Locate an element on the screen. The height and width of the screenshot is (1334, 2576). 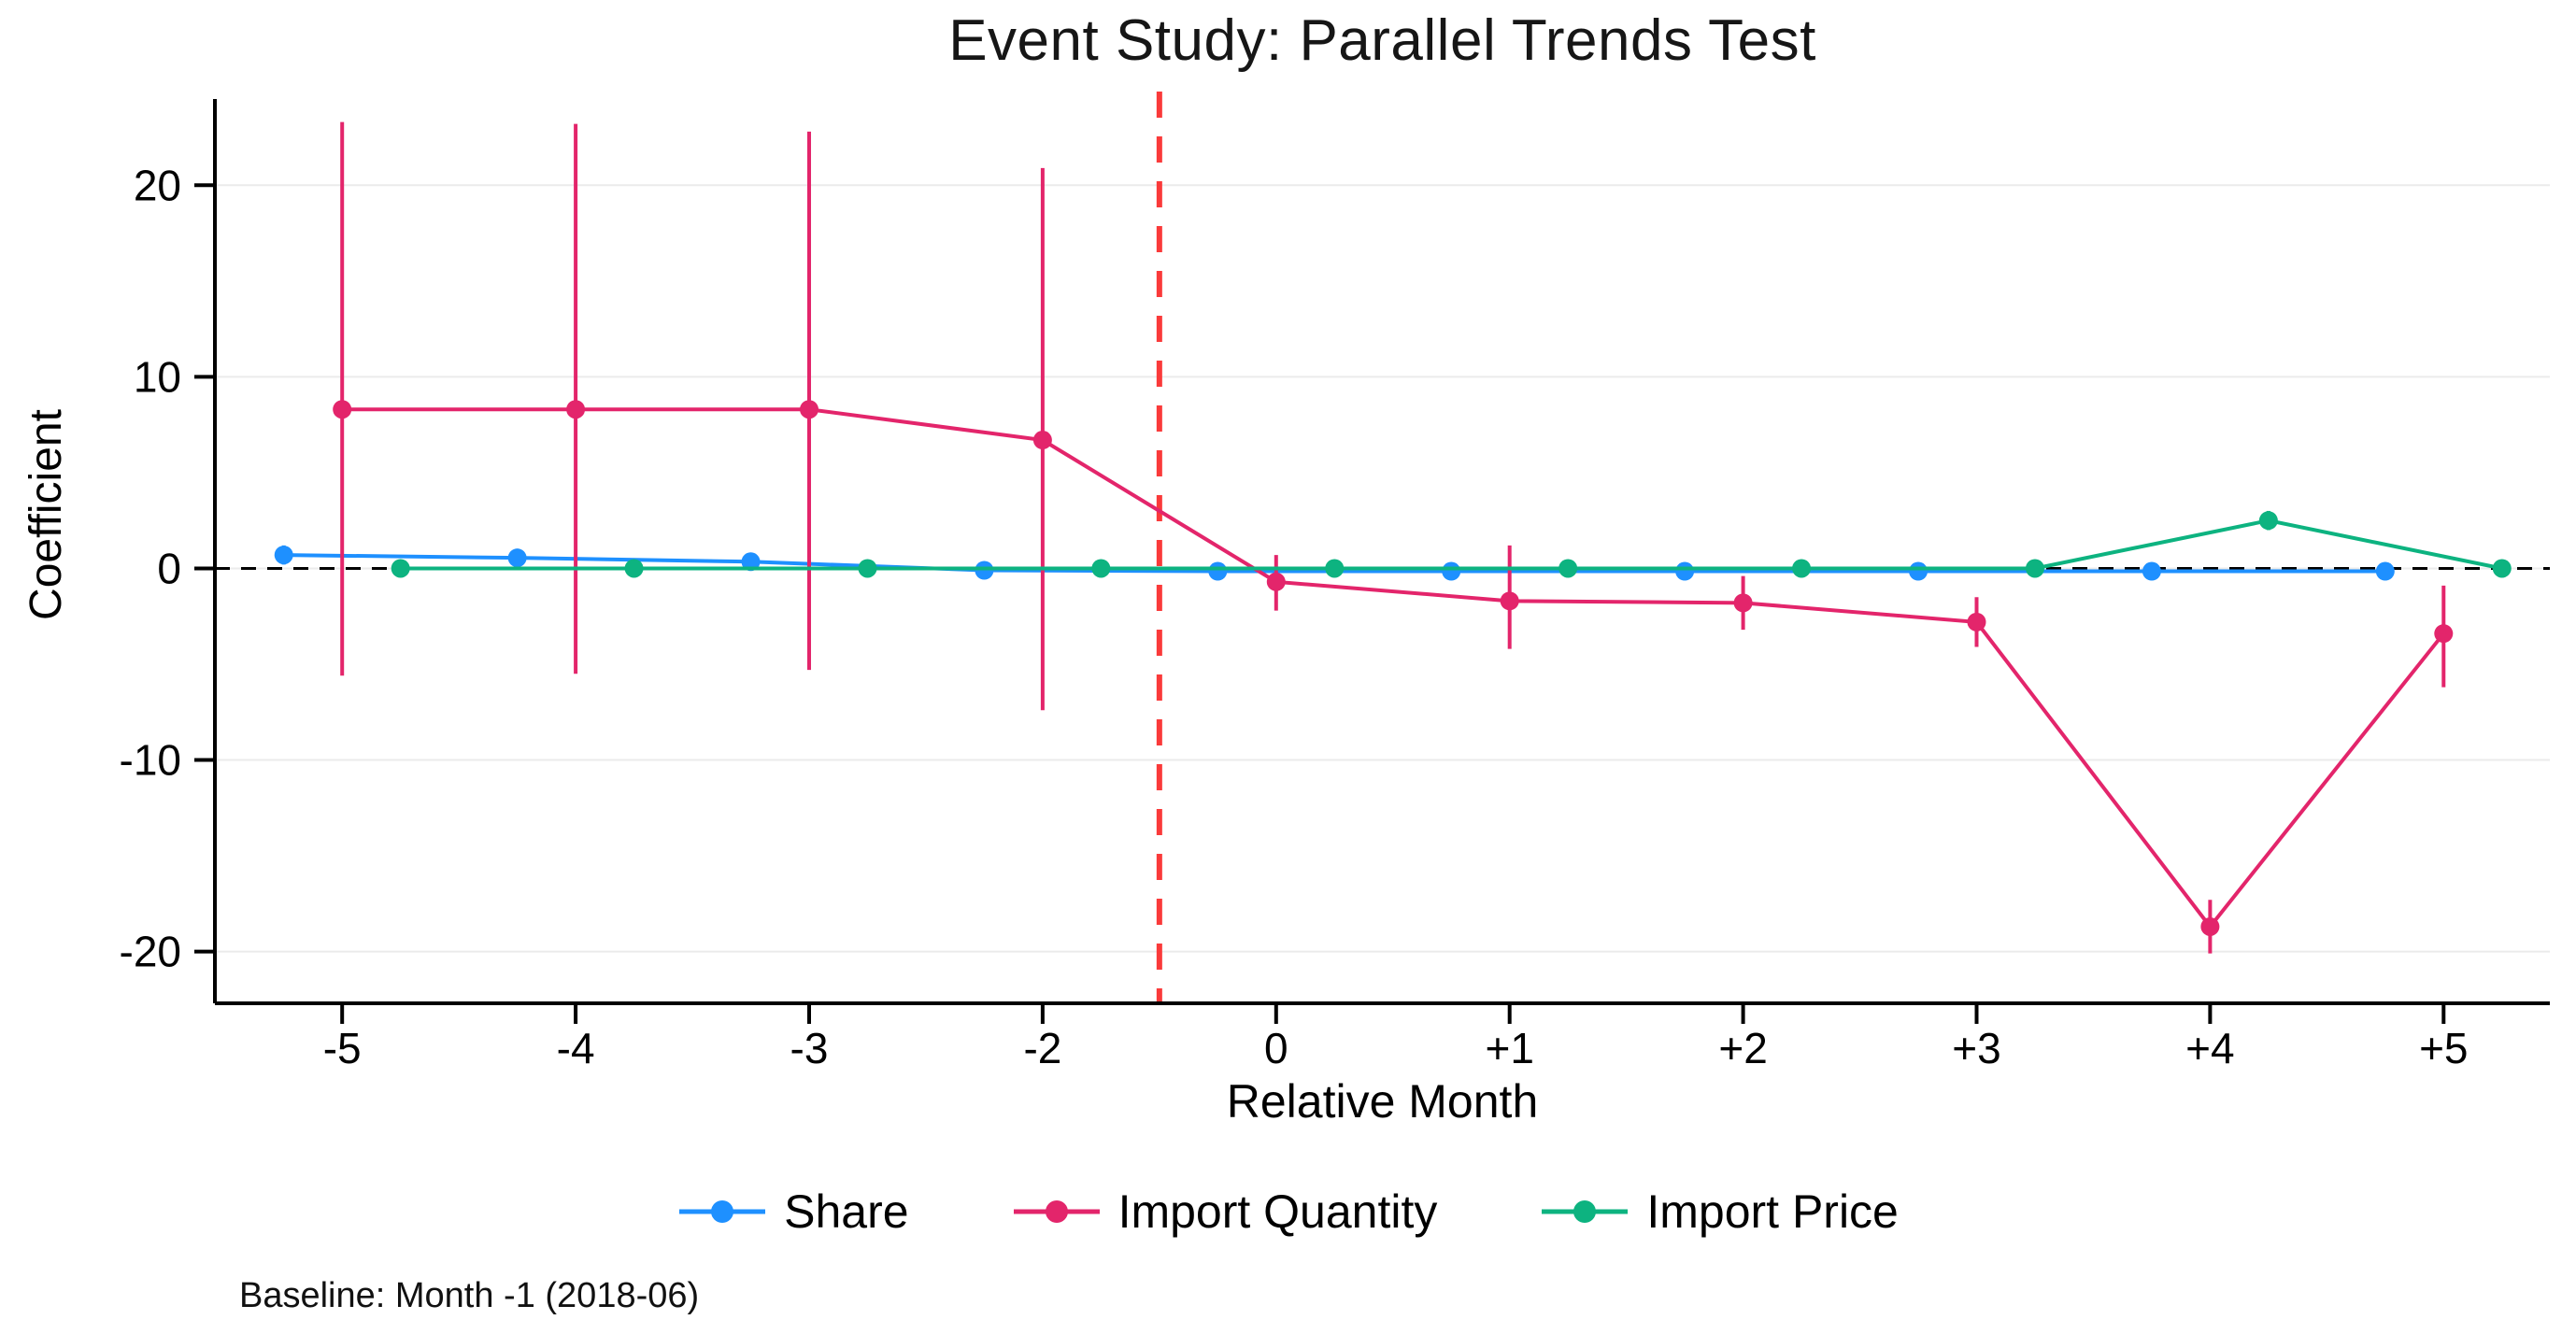
x-tick-label: -5 is located at coordinates (343, 1048).